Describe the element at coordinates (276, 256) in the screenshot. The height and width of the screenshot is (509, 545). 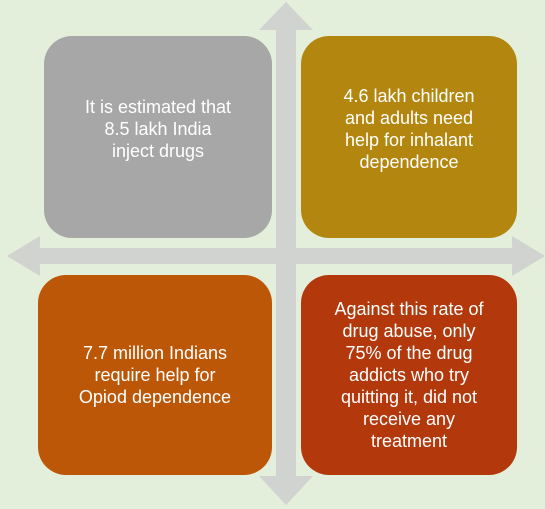
I see `horizontal-double-arrow` at that location.